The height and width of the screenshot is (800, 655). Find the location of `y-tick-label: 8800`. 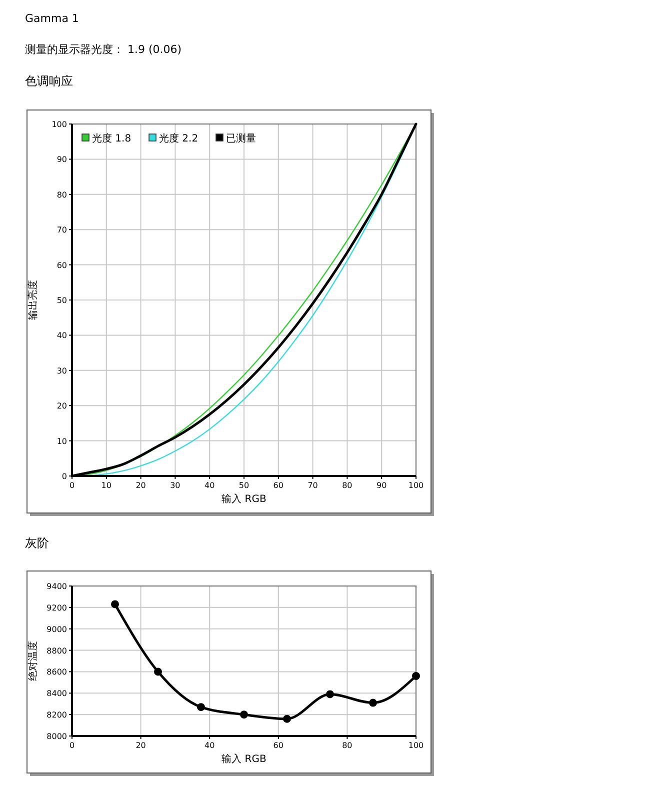

y-tick-label: 8800 is located at coordinates (56, 651).